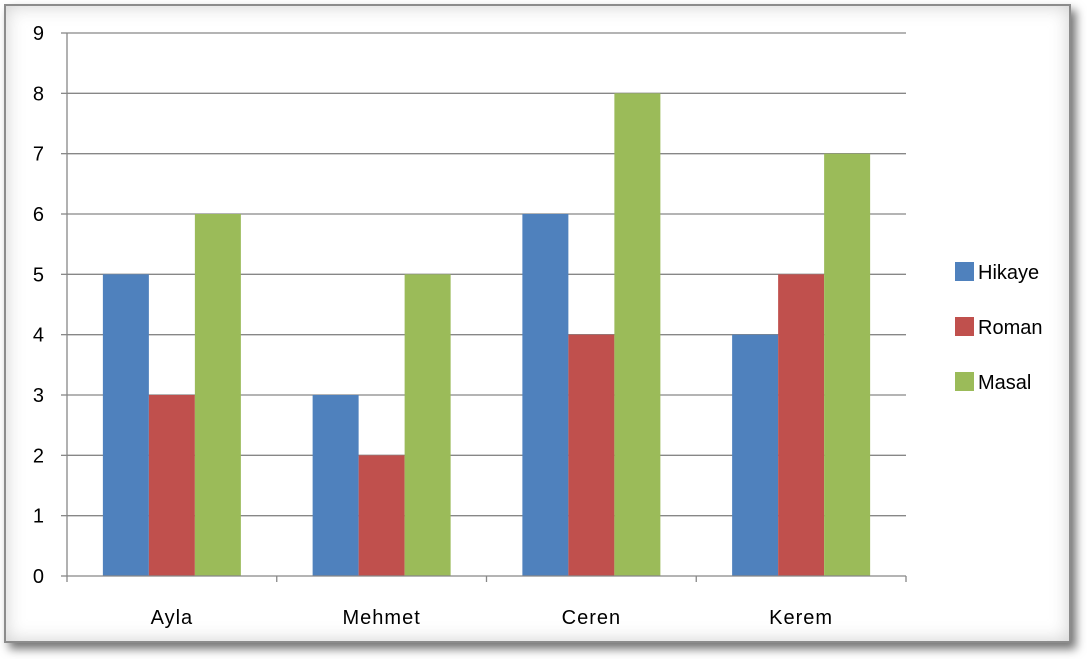 This screenshot has width=1087, height=659. What do you see at coordinates (492, 618) in the screenshot?
I see `x-category-labels: Ayla Mehmet Ceren Kerem` at bounding box center [492, 618].